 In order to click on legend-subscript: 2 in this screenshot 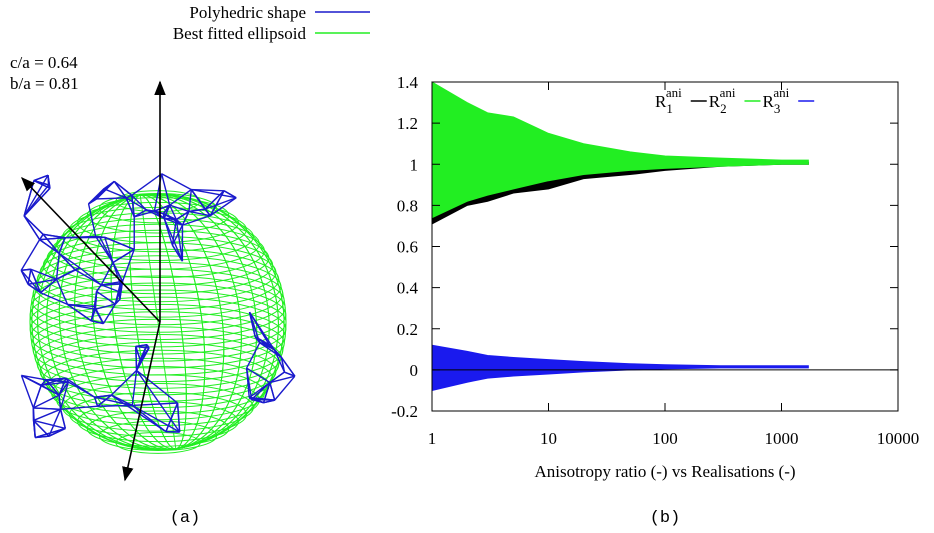, I will do `click(723, 108)`.